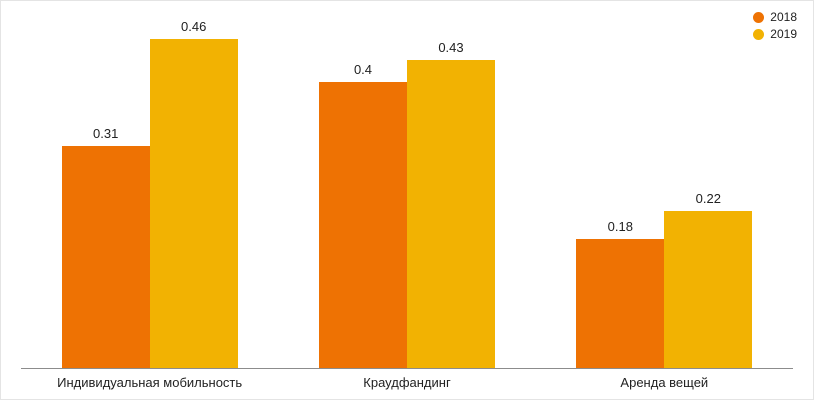 This screenshot has width=814, height=400. Describe the element at coordinates (783, 34) in the screenshot. I see `legend-label: 2019` at that location.